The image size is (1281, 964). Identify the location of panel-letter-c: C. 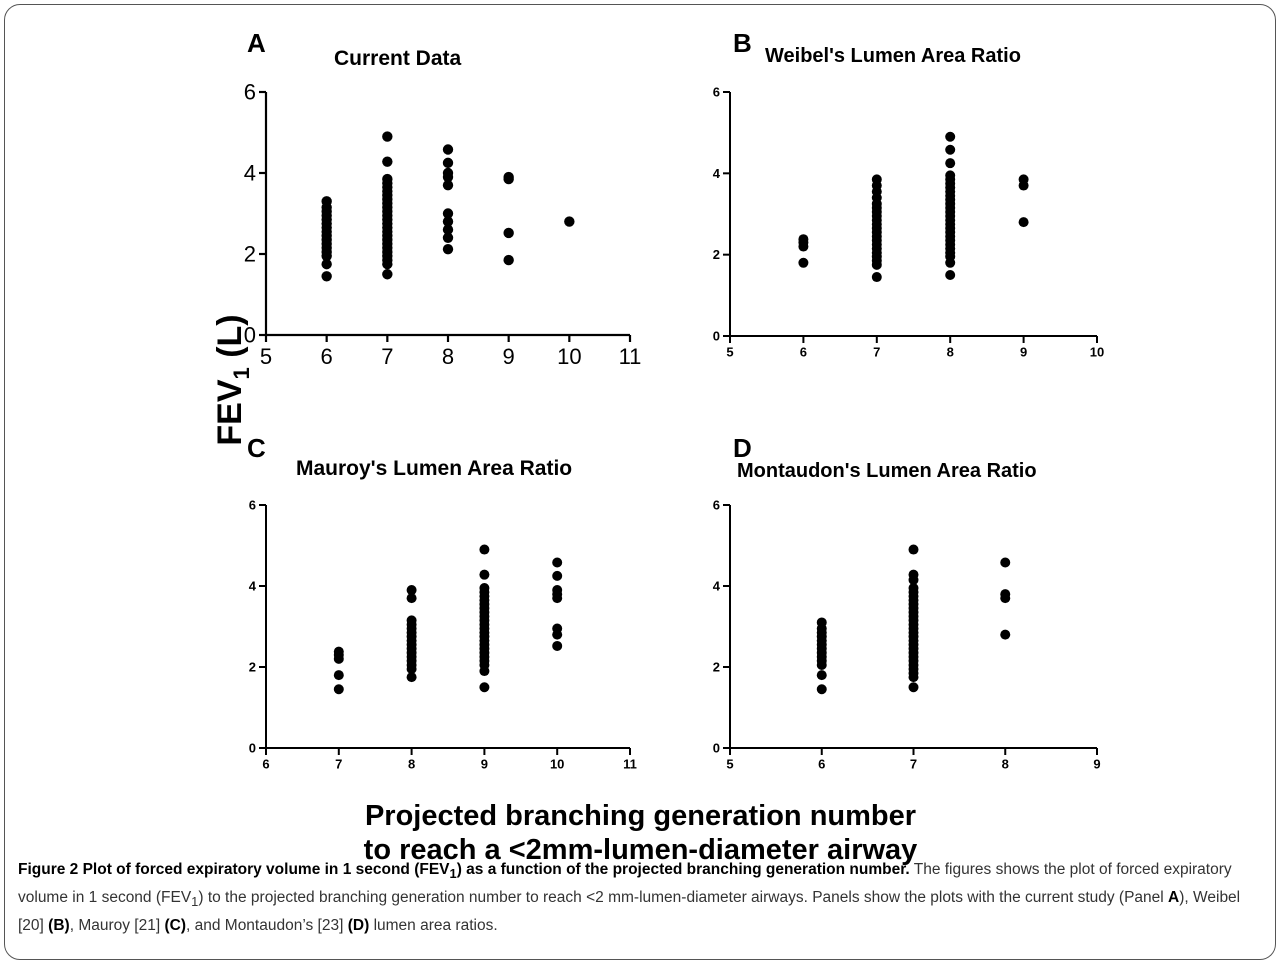
(256, 448).